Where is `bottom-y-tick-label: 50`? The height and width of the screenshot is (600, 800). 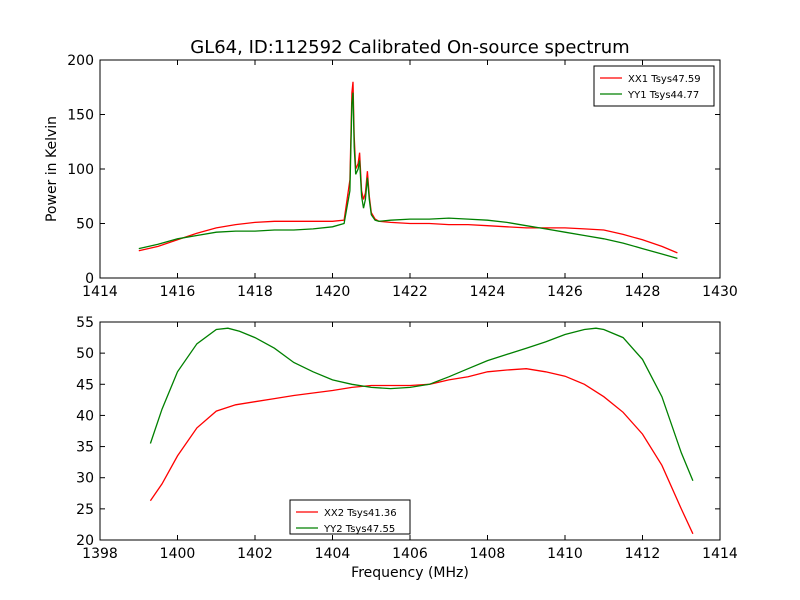 bottom-y-tick-label: 50 is located at coordinates (85, 354).